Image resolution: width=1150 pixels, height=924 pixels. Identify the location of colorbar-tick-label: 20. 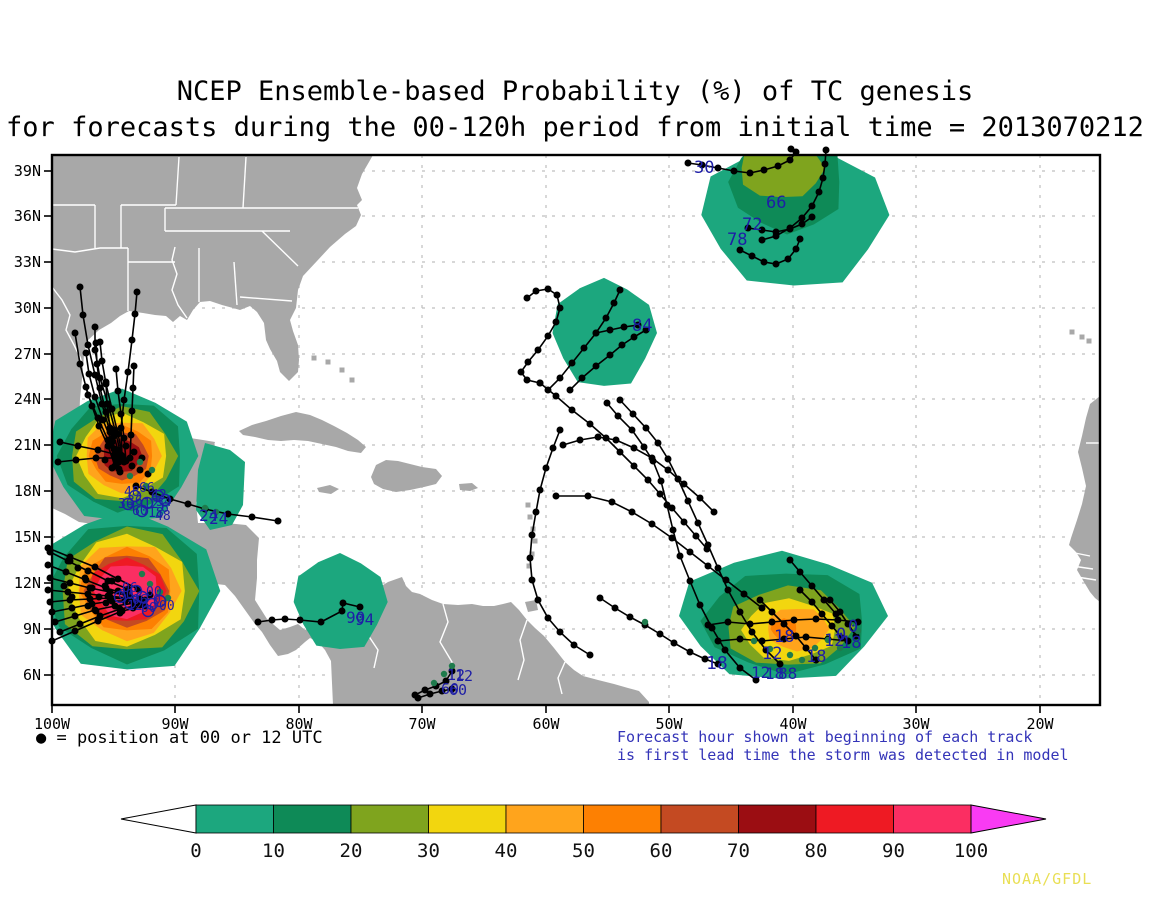
(351, 851).